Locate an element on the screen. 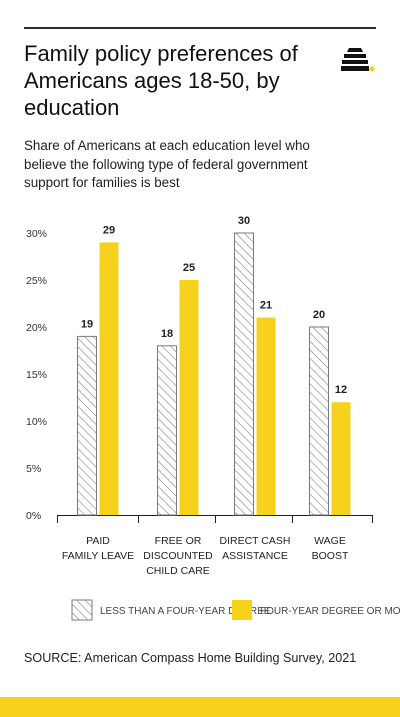  data-label: 30 is located at coordinates (244, 221).